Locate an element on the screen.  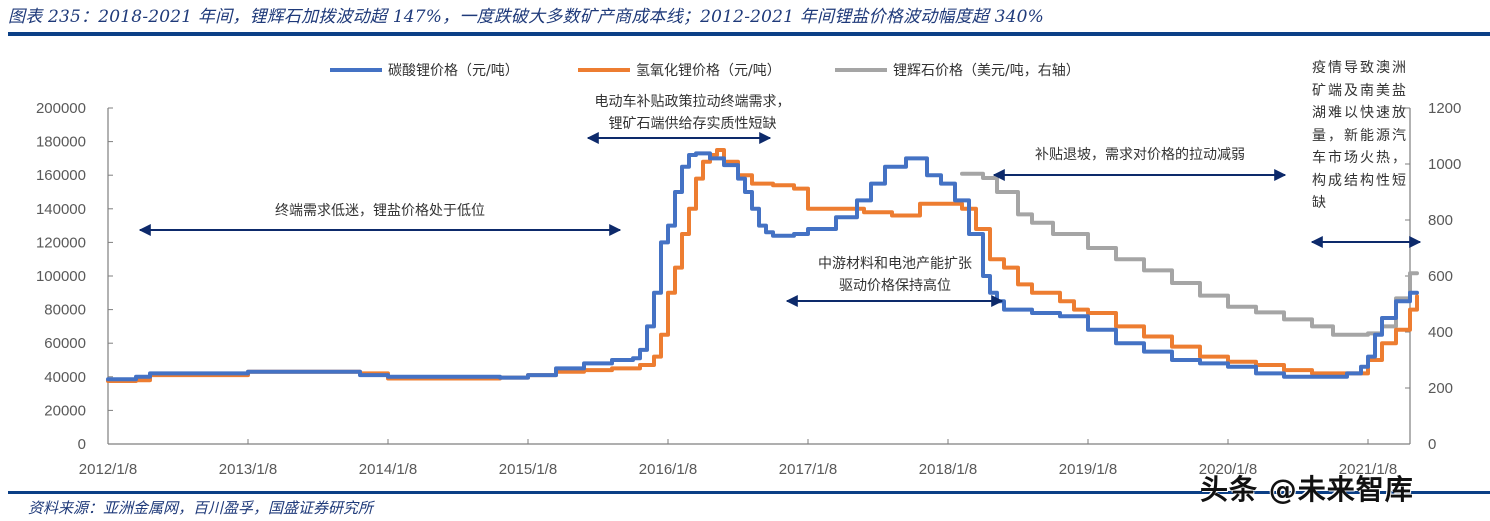
y-tick-label: 0 is located at coordinates (82, 444).